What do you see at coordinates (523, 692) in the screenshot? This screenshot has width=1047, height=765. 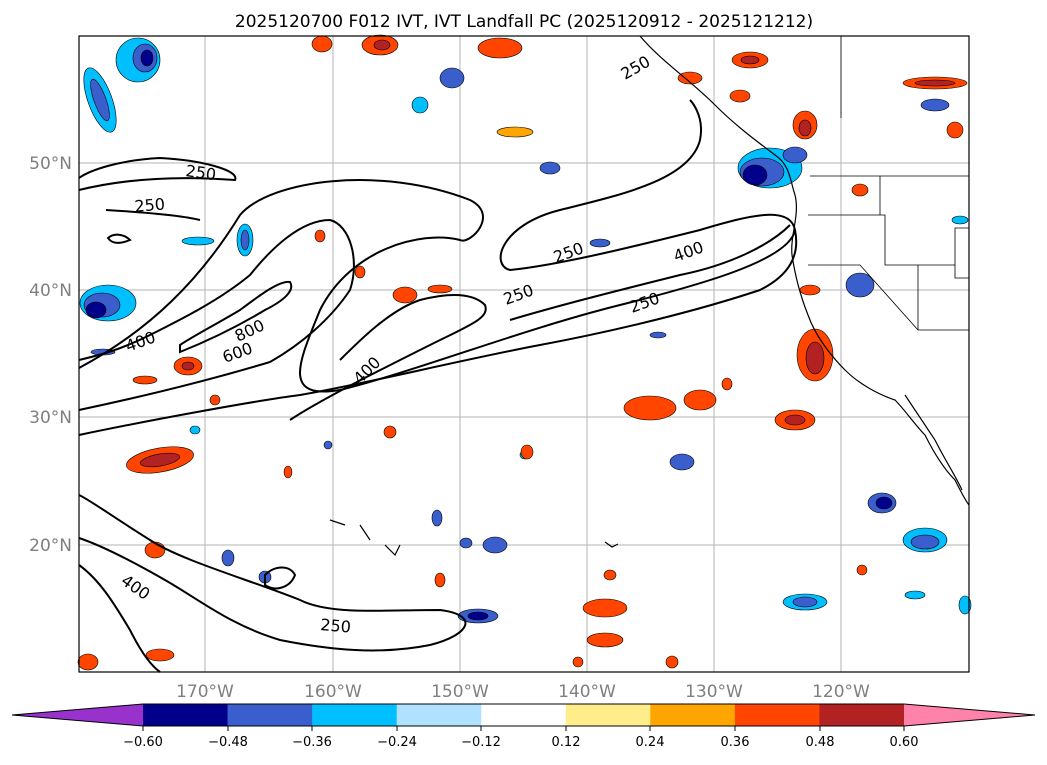 I see `longitude-labels: 170°W 160°W 150°W 140°W 130°W 120°W` at bounding box center [523, 692].